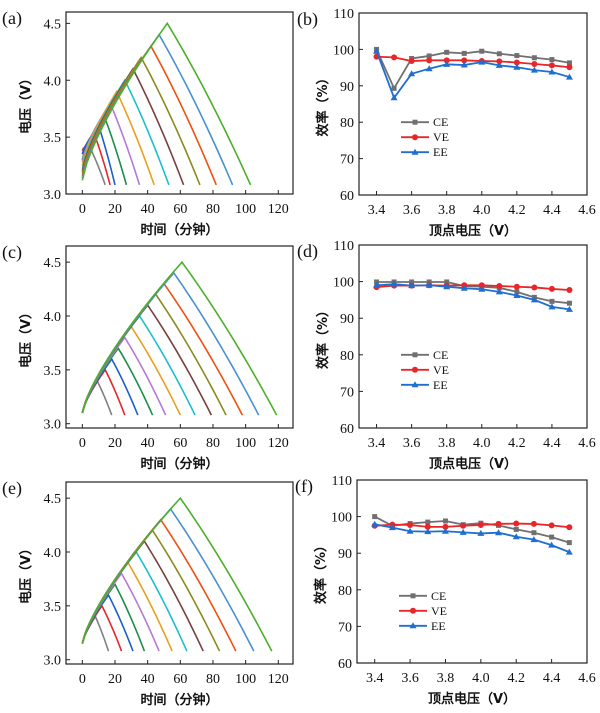 The width and height of the screenshot is (600, 713). Describe the element at coordinates (446, 678) in the screenshot. I see `x-tick-label: 3.8` at that location.